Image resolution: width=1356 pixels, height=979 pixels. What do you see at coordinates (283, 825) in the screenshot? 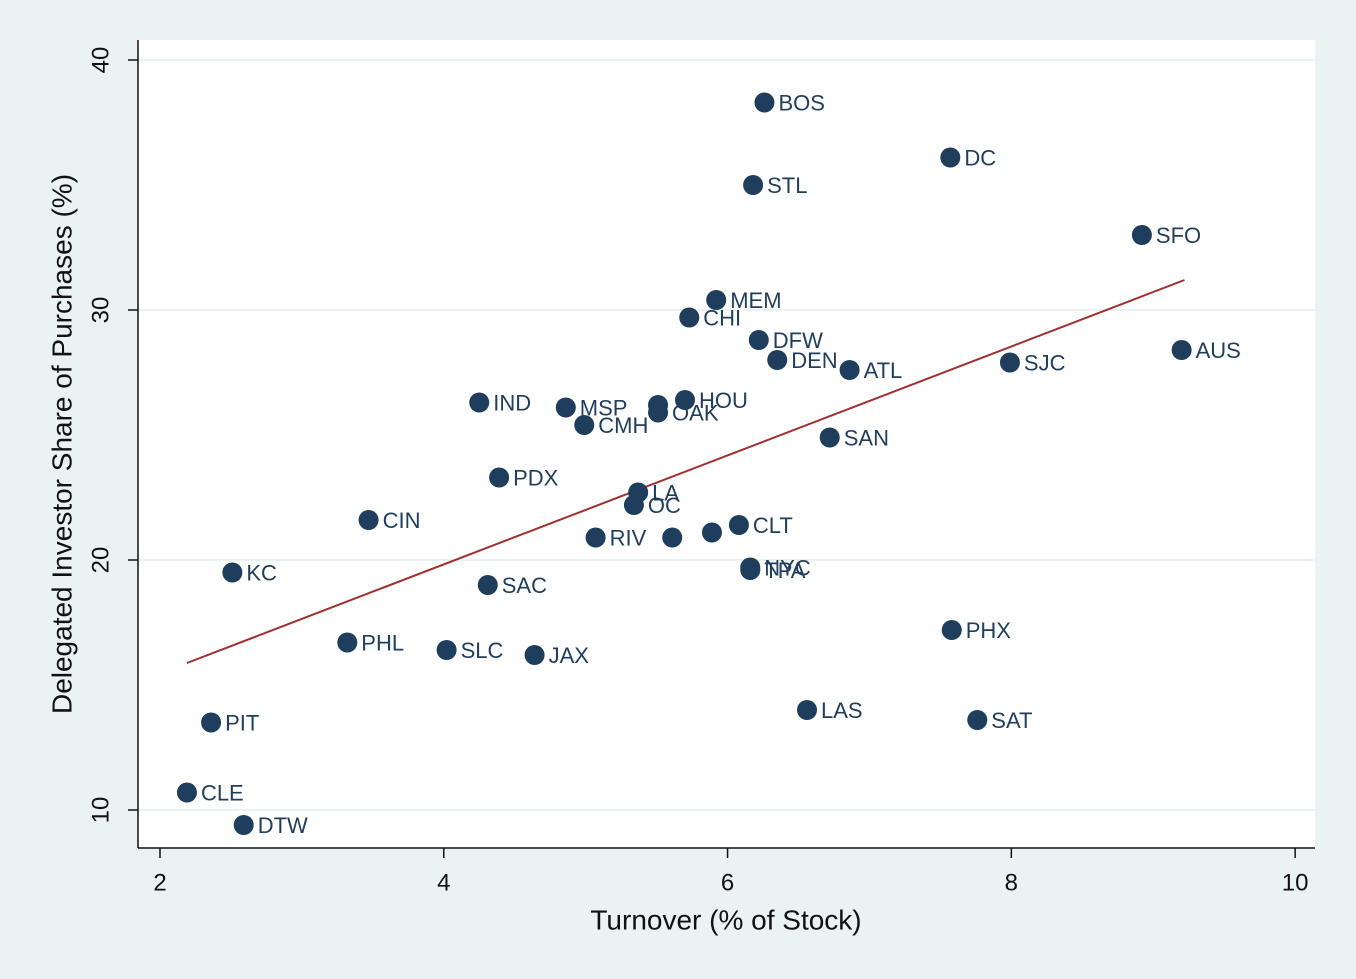
I see `point-label: DTW` at bounding box center [283, 825].